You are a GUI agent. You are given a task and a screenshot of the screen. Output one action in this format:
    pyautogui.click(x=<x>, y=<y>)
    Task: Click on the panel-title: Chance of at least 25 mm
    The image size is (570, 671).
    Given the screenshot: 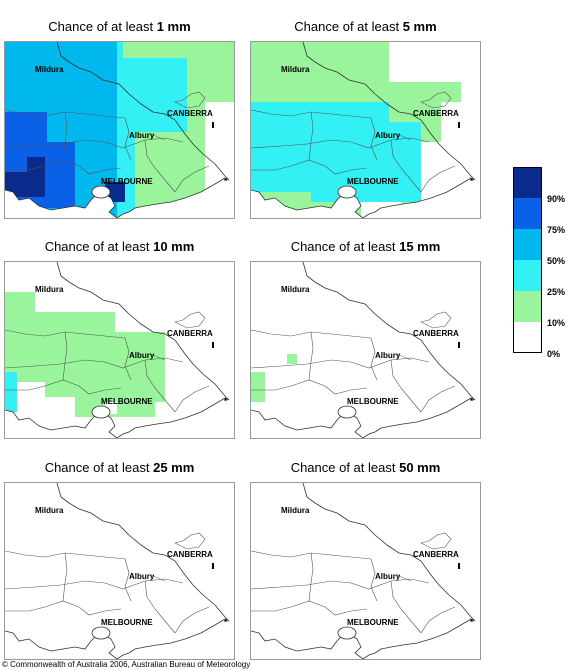 What is the action you would take?
    pyautogui.click(x=119, y=467)
    